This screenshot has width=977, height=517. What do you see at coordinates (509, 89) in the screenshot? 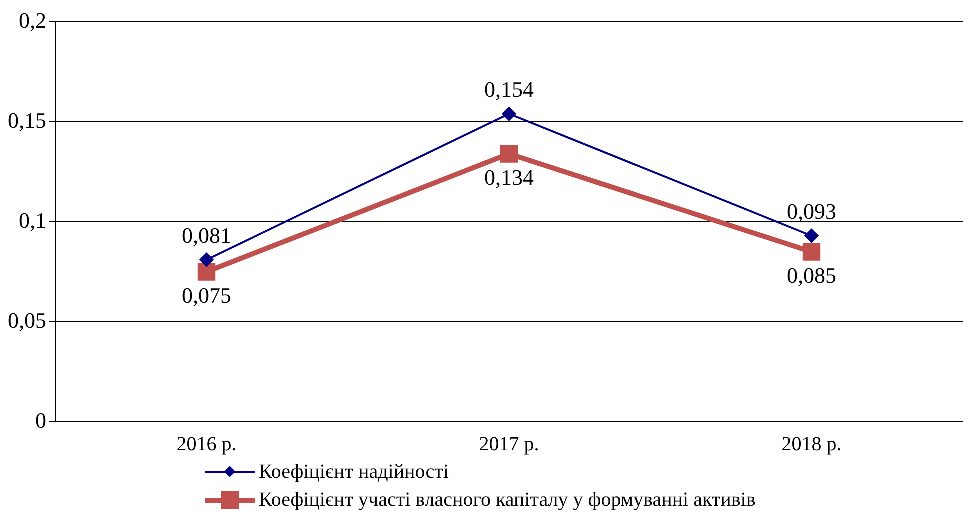
I see `data-label: 0,154` at bounding box center [509, 89].